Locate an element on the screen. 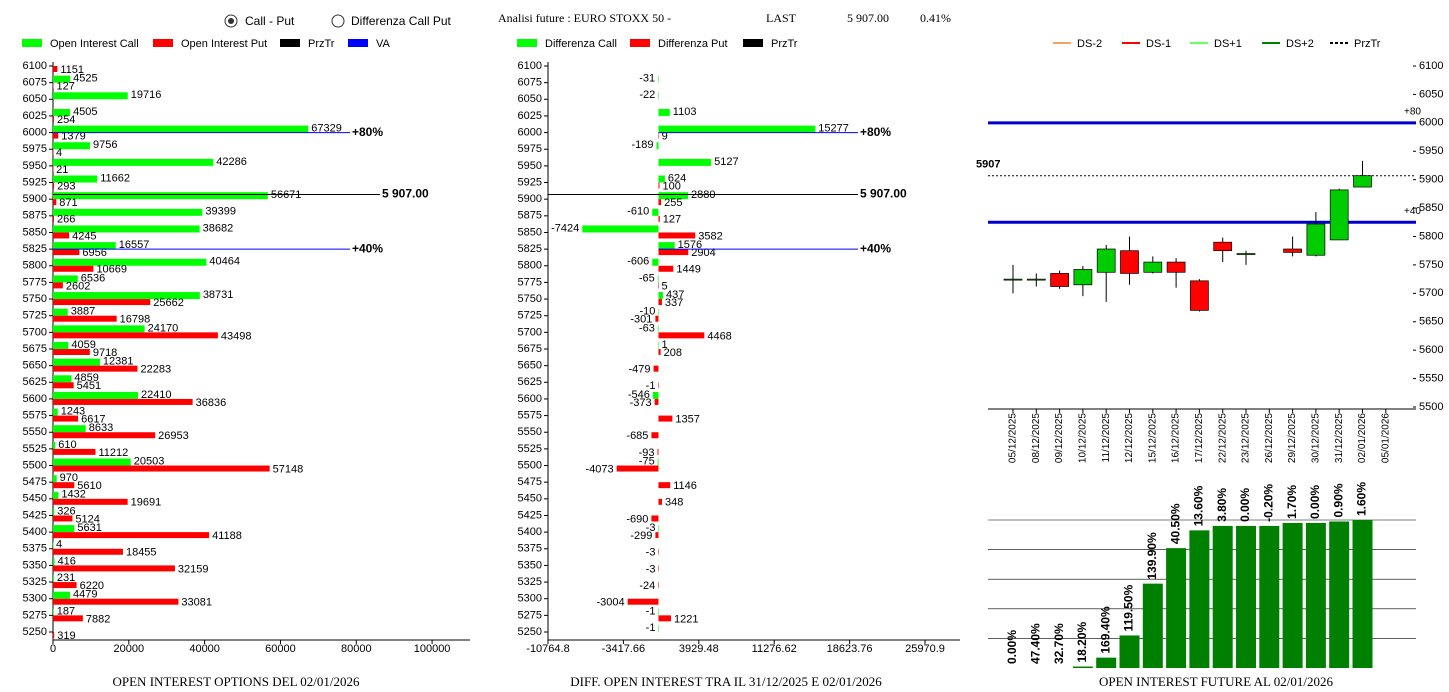 This screenshot has height=692, width=1449. value-label: 970 is located at coordinates (69, 478).